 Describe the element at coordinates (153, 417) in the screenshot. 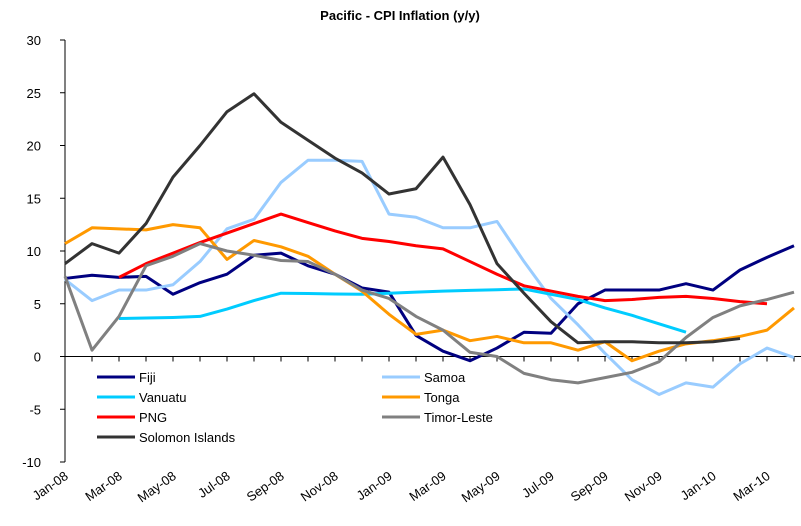

I see `legend-label: PNG` at that location.